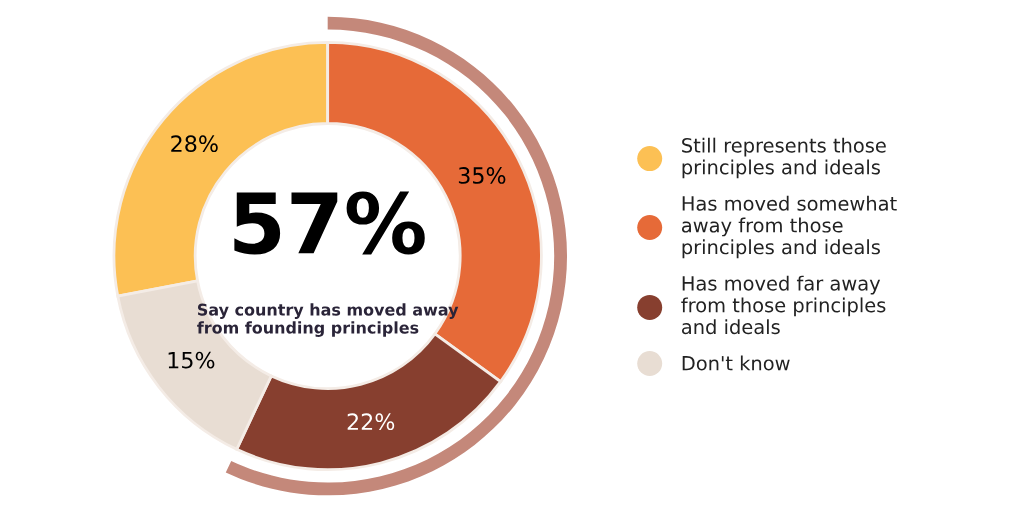 Image resolution: width=1024 pixels, height=512 pixels. Describe the element at coordinates (482, 175) in the screenshot. I see `data-label: 35%` at that location.